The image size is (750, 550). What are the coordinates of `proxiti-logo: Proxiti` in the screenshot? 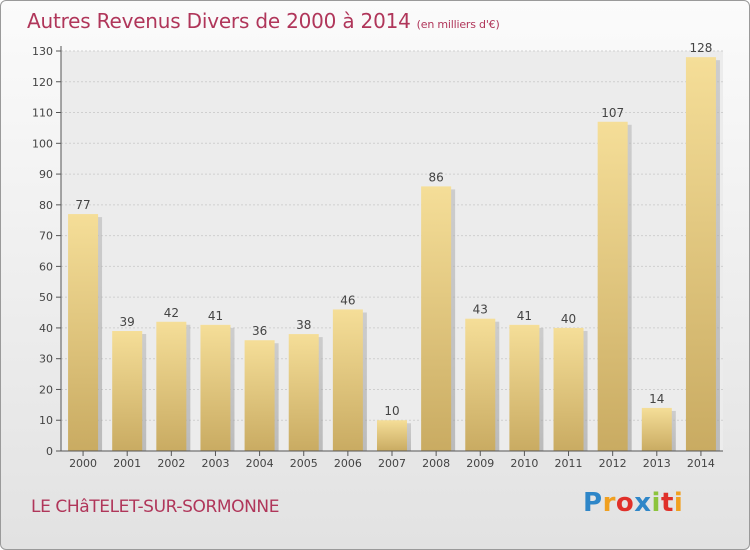 It's located at (633, 503).